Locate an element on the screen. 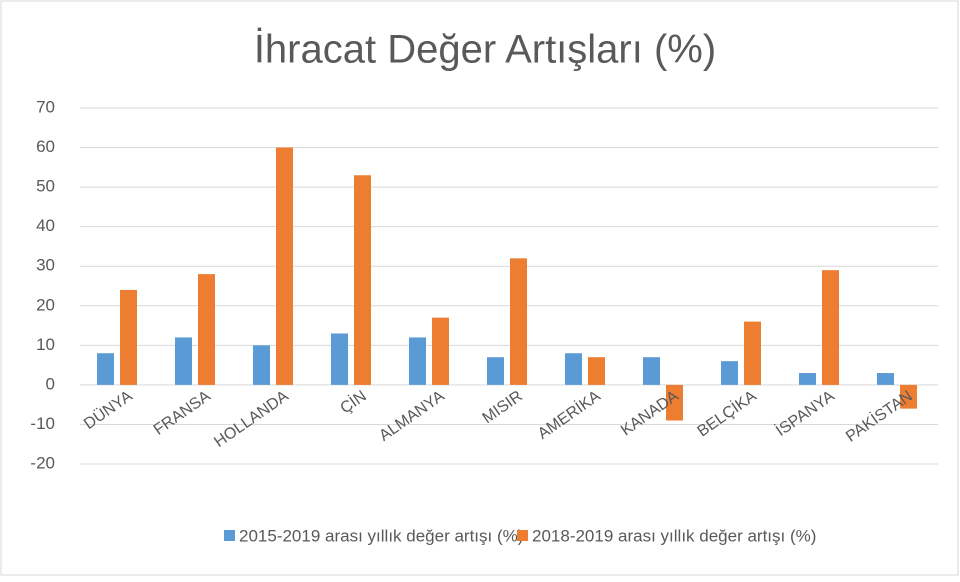 The image size is (960, 582). y-tick-label: -20 is located at coordinates (42, 462).